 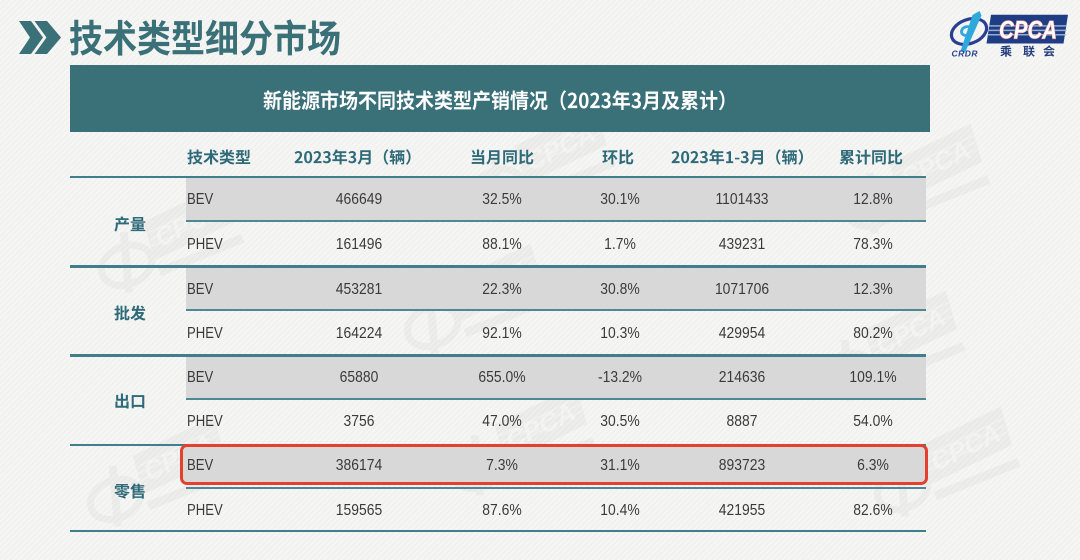 I want to click on svg-text: CRDR, so click(x=965, y=54).